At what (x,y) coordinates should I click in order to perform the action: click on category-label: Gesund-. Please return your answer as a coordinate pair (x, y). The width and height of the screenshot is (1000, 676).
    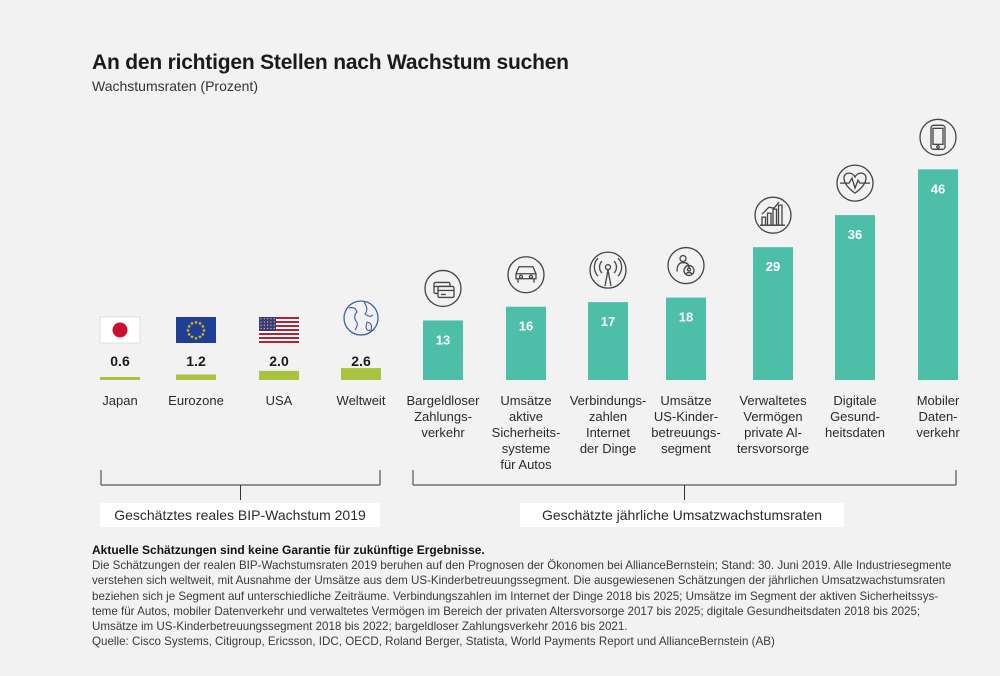
    Looking at the image, I should click on (855, 416).